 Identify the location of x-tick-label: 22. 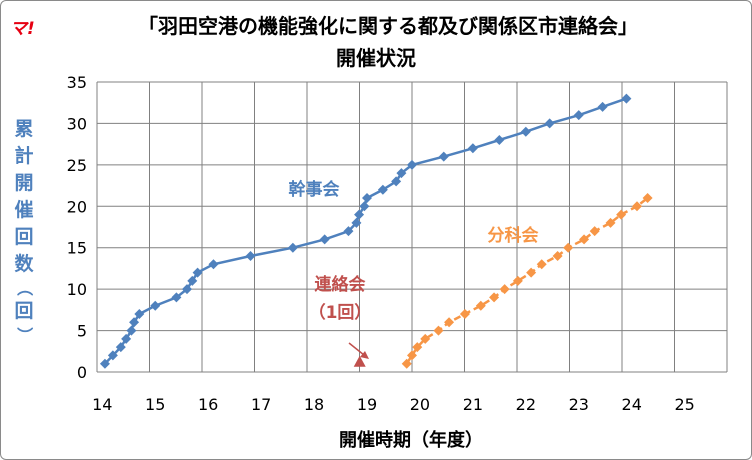
(526, 404).